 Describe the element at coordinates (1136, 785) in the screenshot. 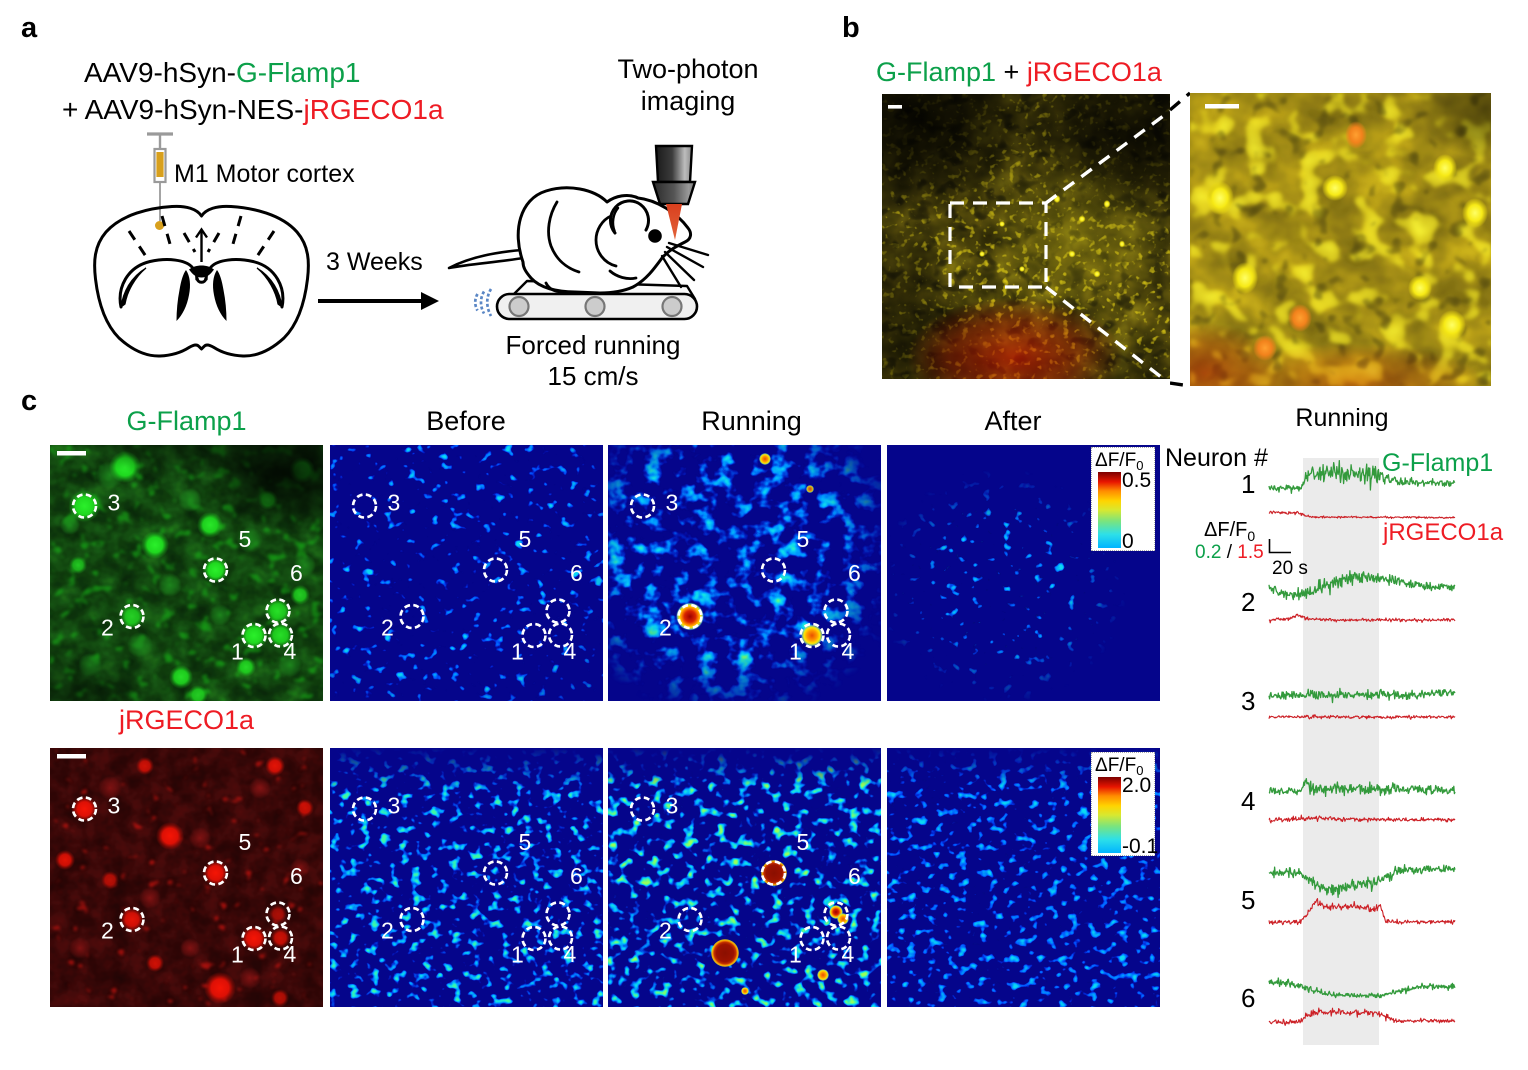

I see `svg-text: 2.0` at that location.